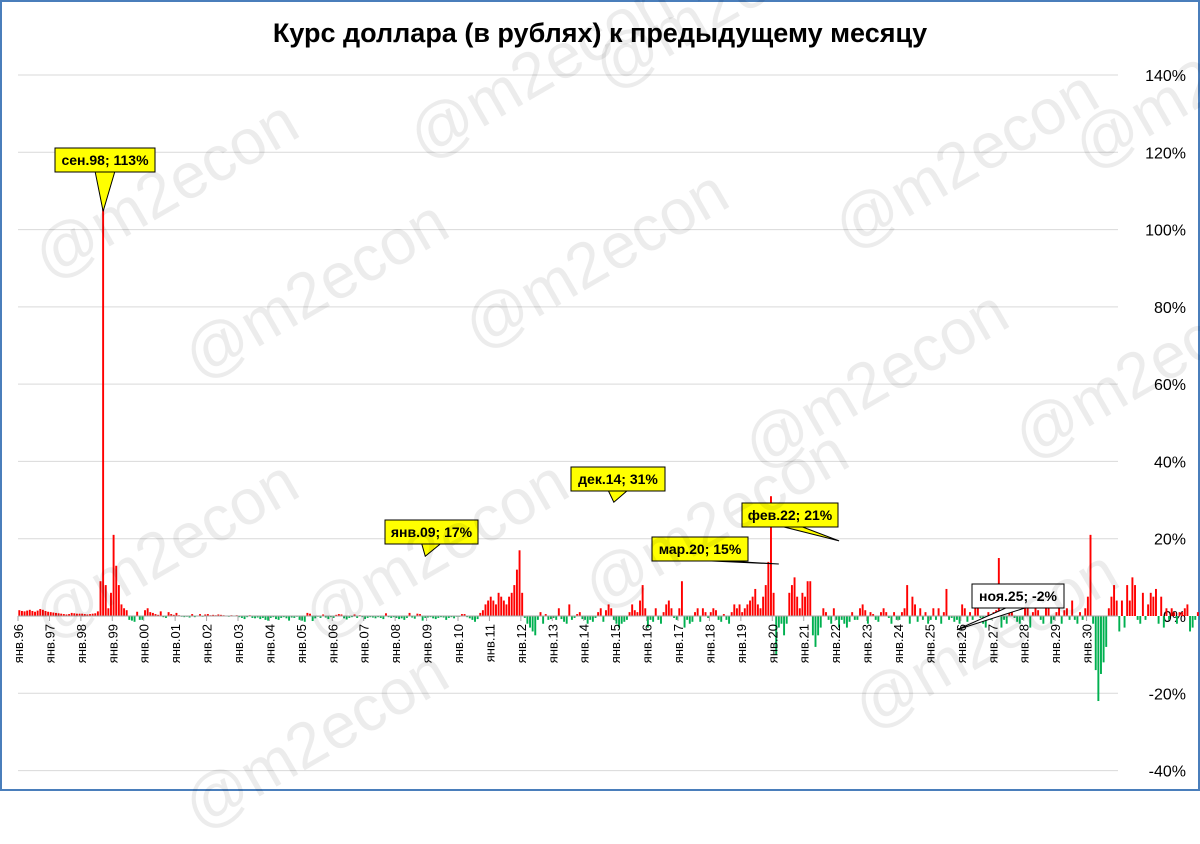  What do you see at coordinates (929, 643) in the screenshot?
I see `x-tick-label: янв.25` at bounding box center [929, 643].